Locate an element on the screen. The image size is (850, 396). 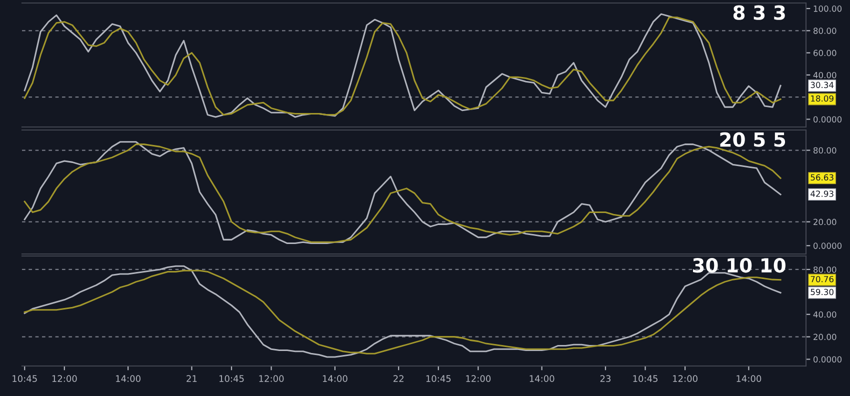
x-tick-label: 22 is located at coordinates (399, 378).